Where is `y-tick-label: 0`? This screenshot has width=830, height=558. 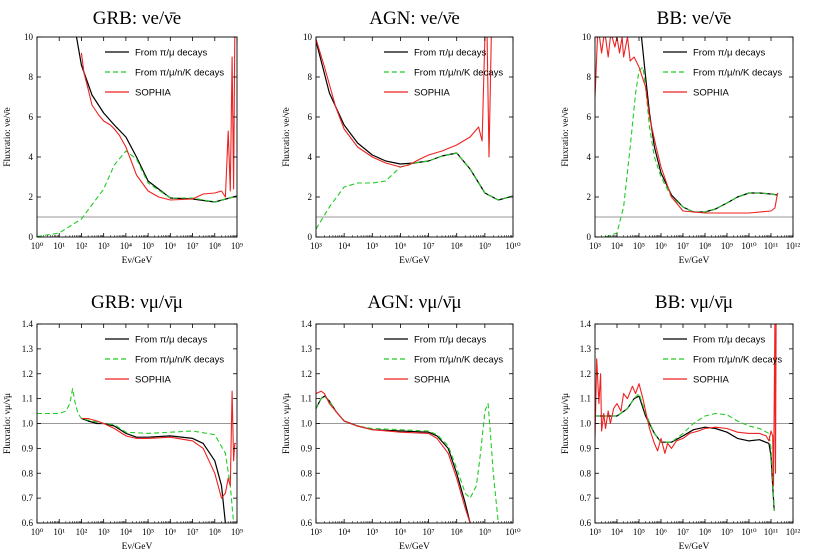 y-tick-label: 0 is located at coordinates (31, 237).